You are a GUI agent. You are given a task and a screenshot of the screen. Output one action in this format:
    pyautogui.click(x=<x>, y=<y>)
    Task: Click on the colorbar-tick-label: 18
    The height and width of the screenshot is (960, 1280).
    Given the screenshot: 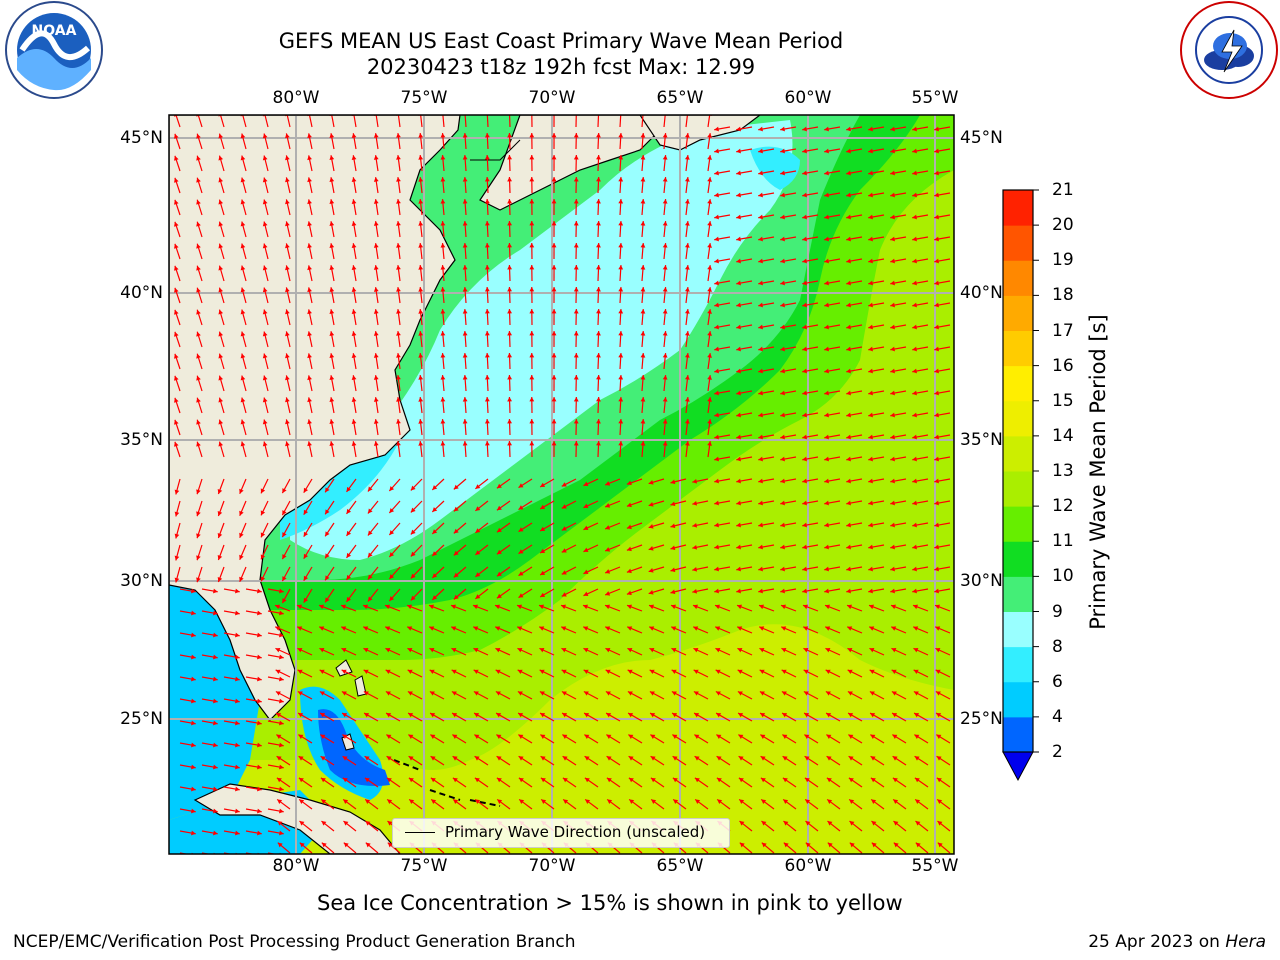 What is the action you would take?
    pyautogui.click(x=1063, y=295)
    